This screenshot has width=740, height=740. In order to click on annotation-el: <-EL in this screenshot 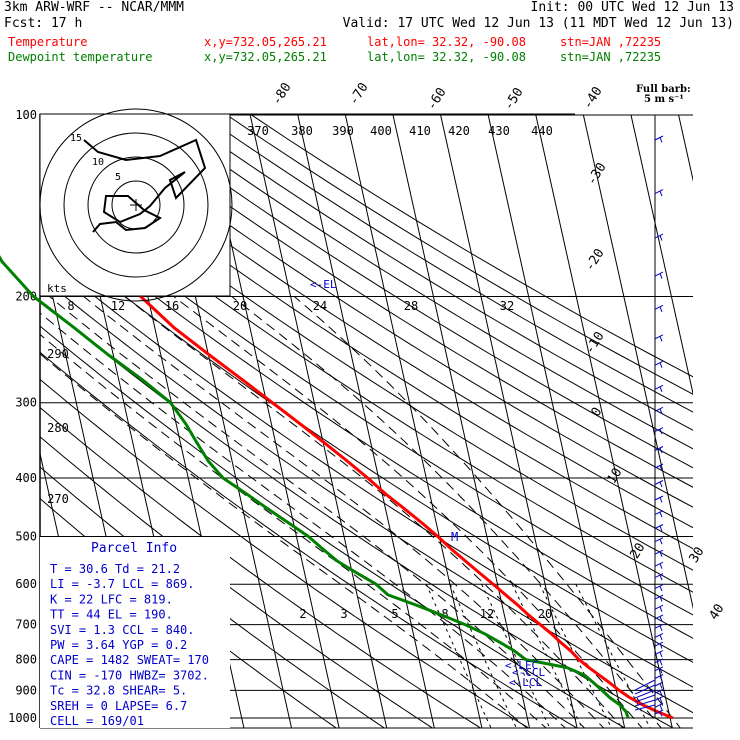, I will do `click(323, 284)`.